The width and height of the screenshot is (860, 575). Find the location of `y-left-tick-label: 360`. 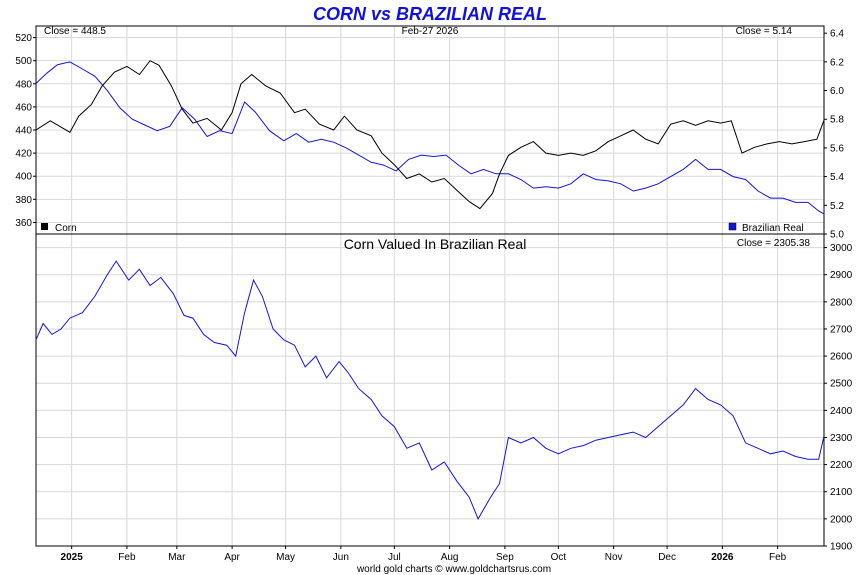

y-left-tick-label: 360 is located at coordinates (23, 223).